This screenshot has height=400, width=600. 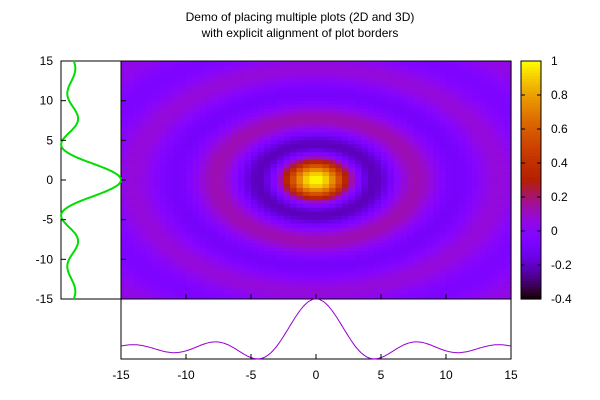 I want to click on colorbar-cell, so click(x=531, y=247).